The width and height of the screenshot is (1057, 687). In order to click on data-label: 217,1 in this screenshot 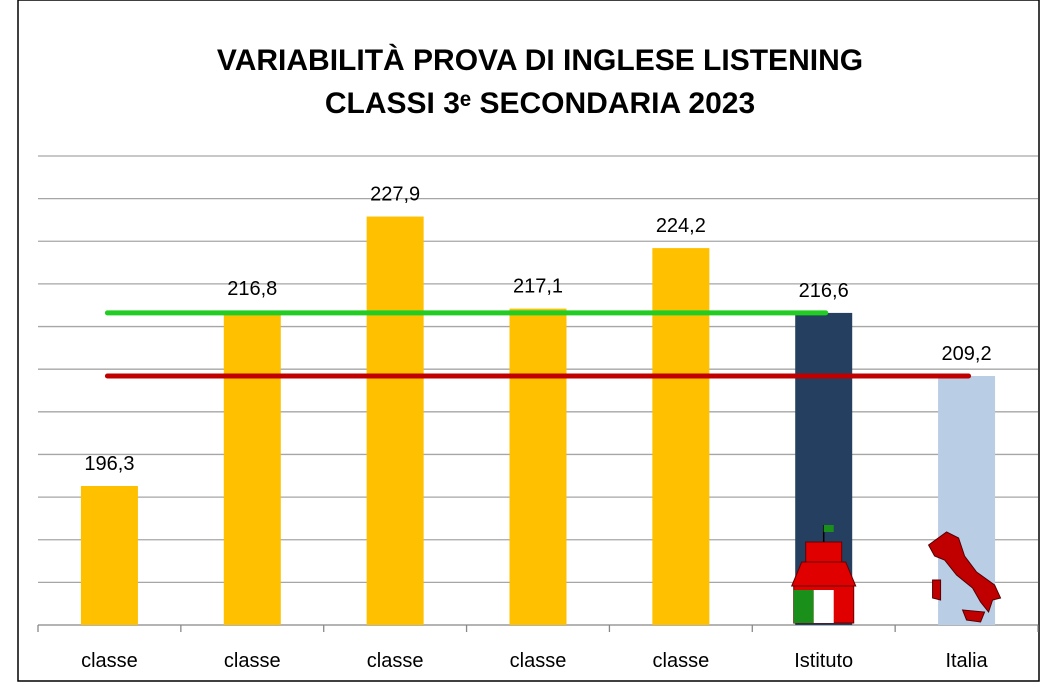, I will do `click(538, 287)`.